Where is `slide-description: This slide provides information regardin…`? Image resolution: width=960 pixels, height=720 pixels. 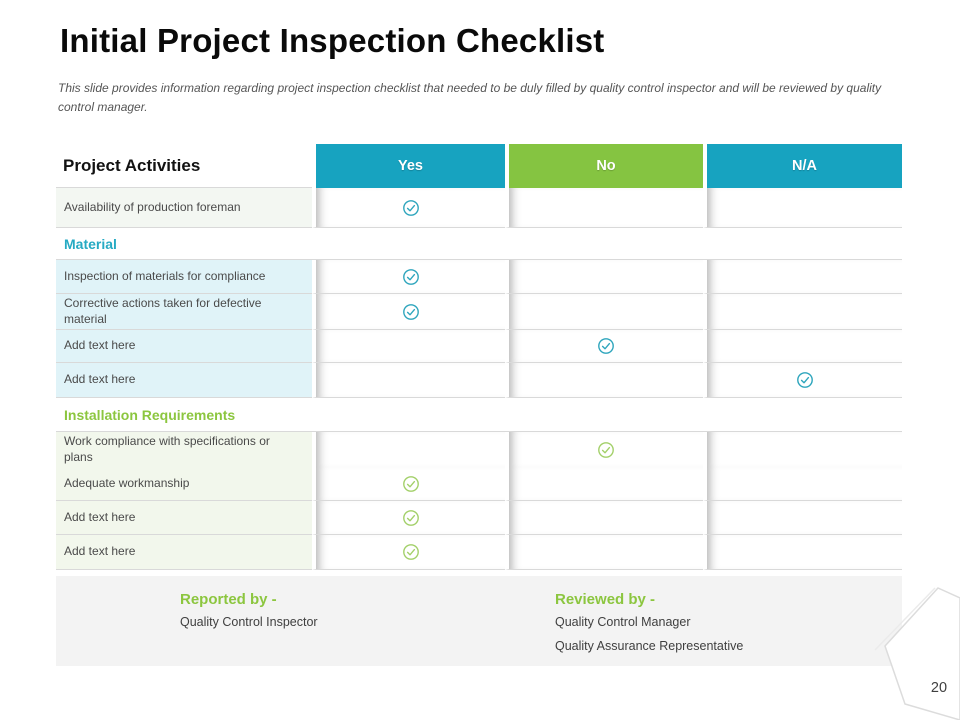 slide-description: This slide provides information regardin… is located at coordinates (470, 98).